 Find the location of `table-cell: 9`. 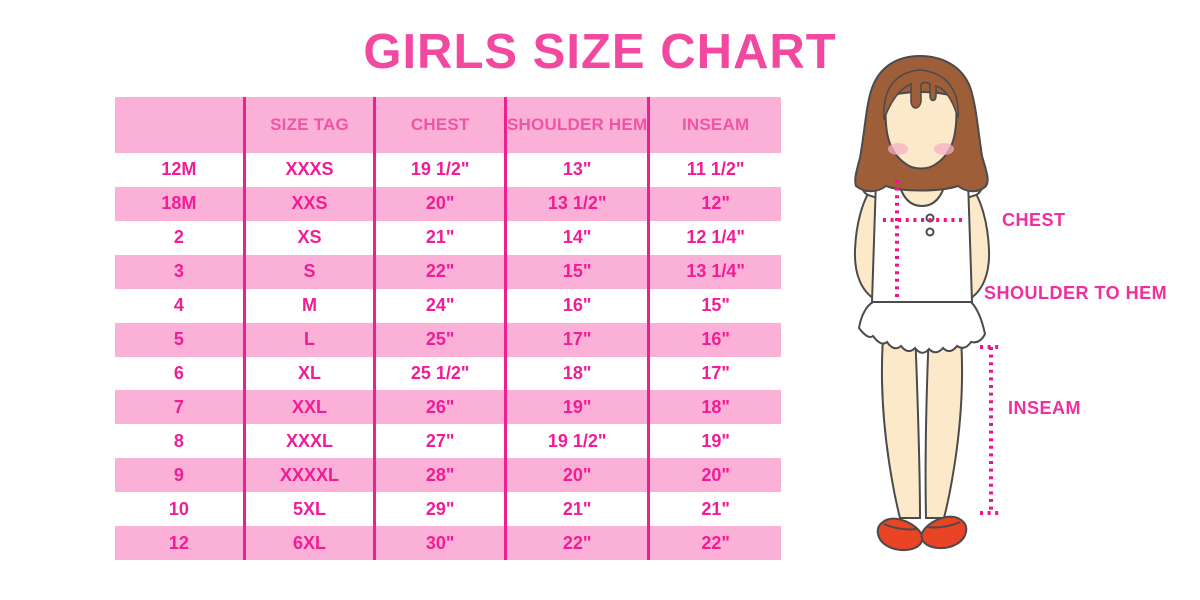

table-cell: 9 is located at coordinates (180, 475).